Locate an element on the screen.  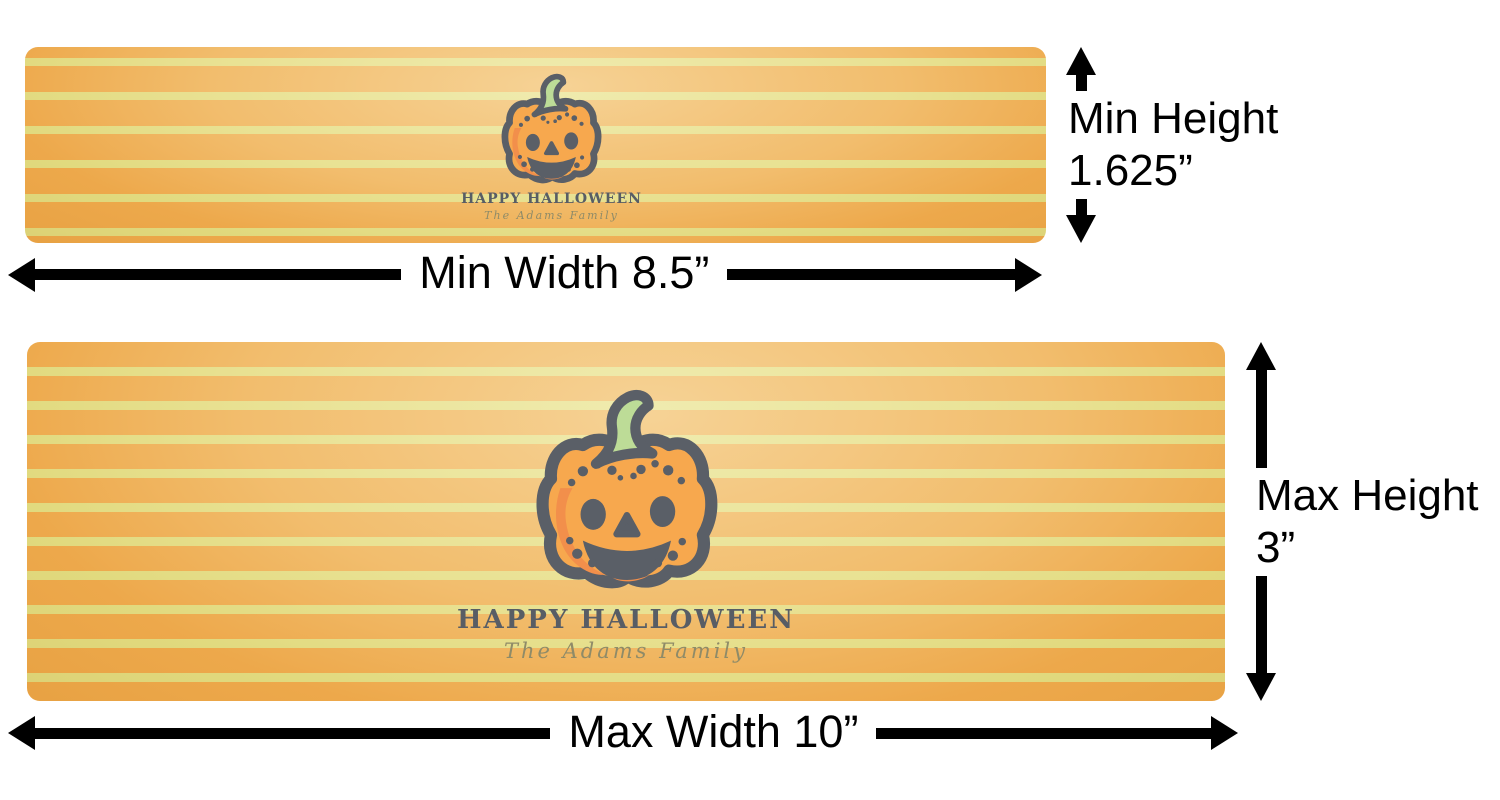
max-height-indicator: Max Height 3” is located at coordinates (1371, 521).